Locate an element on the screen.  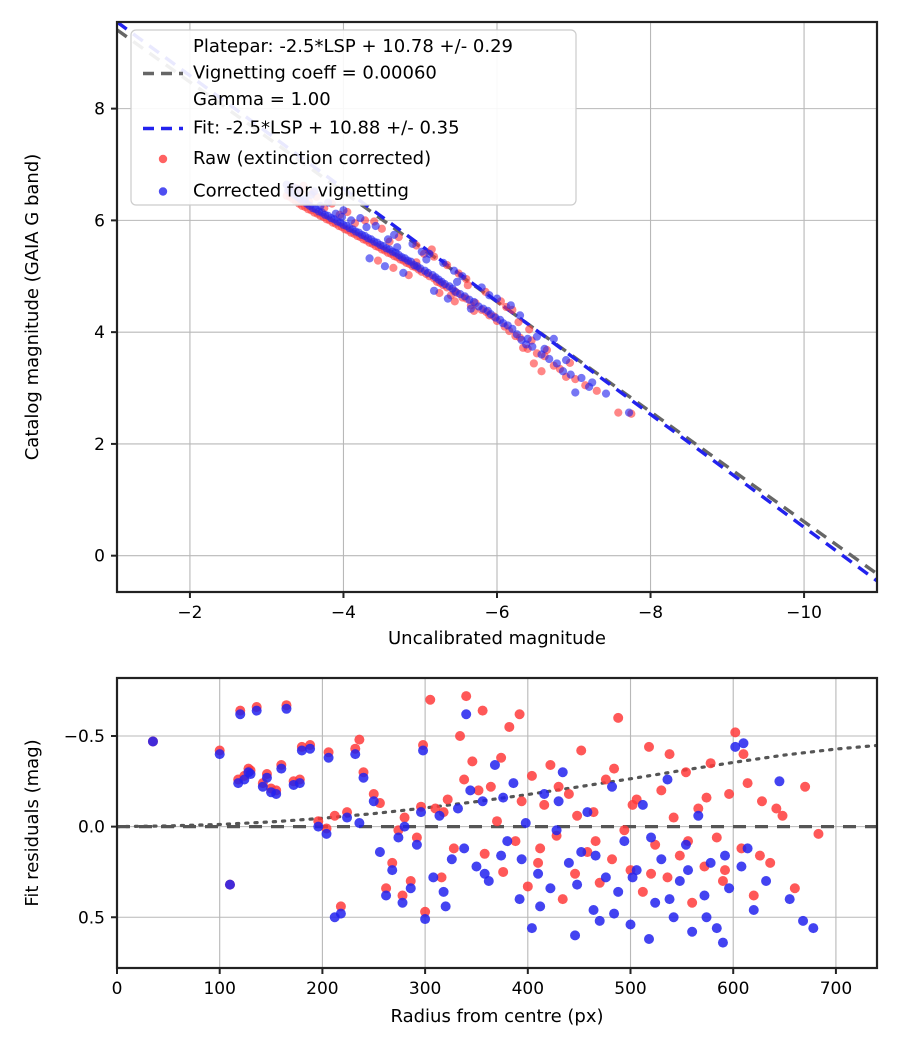
ytick-label: 0 is located at coordinates (99, 557).